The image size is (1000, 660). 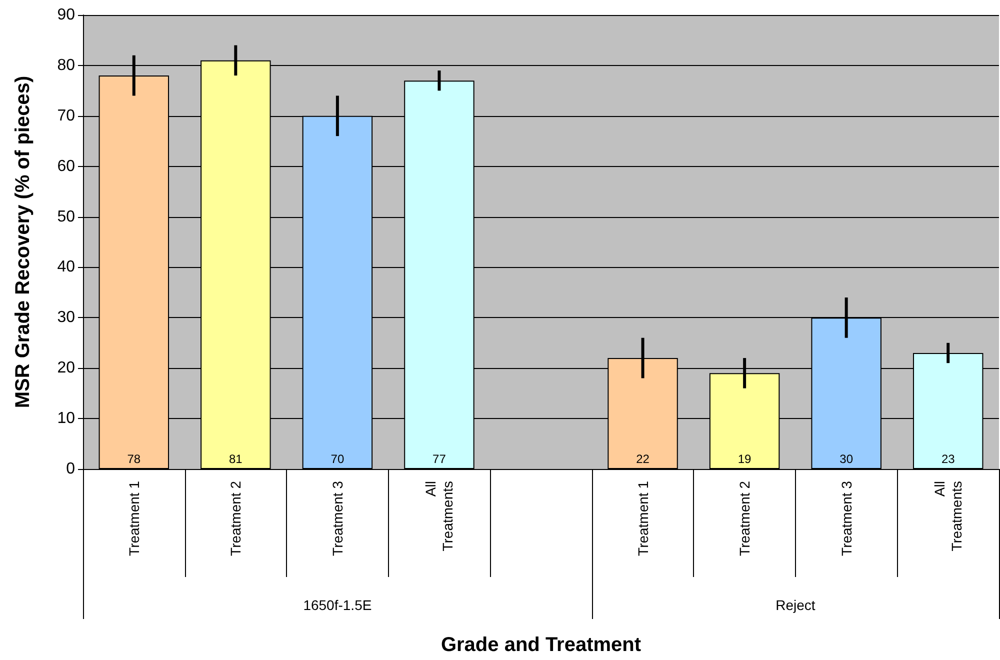 What do you see at coordinates (66, 267) in the screenshot?
I see `y-tick-label: 40` at bounding box center [66, 267].